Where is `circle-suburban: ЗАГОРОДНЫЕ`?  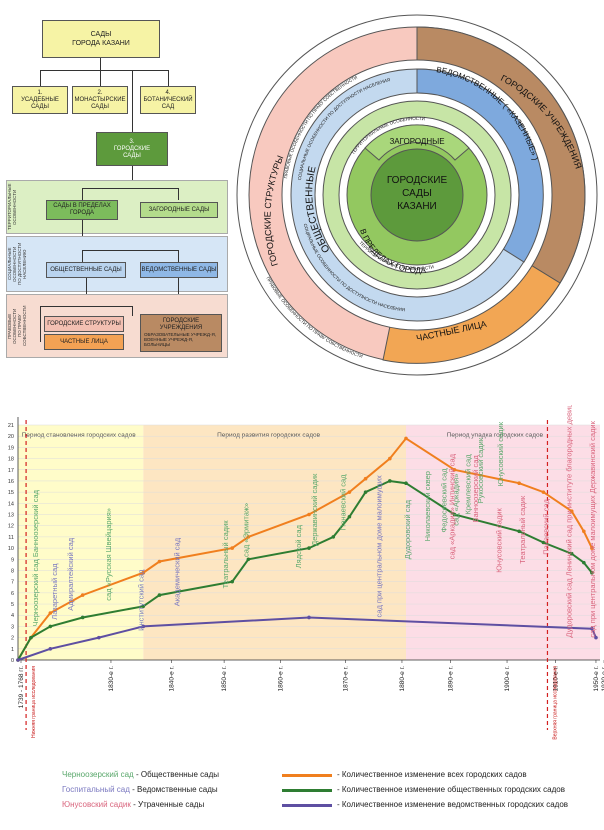 circle-suburban: ЗАГОРОДНЫЕ is located at coordinates (416, 141).